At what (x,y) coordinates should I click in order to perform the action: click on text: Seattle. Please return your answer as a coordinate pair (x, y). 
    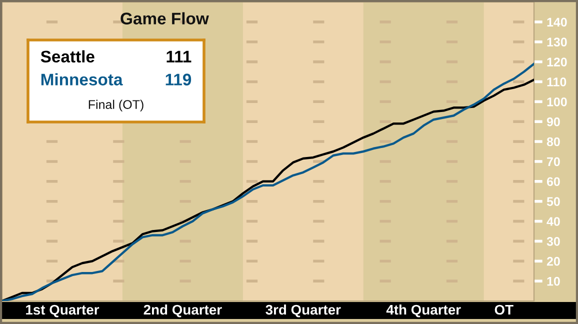
    Looking at the image, I should click on (67, 56).